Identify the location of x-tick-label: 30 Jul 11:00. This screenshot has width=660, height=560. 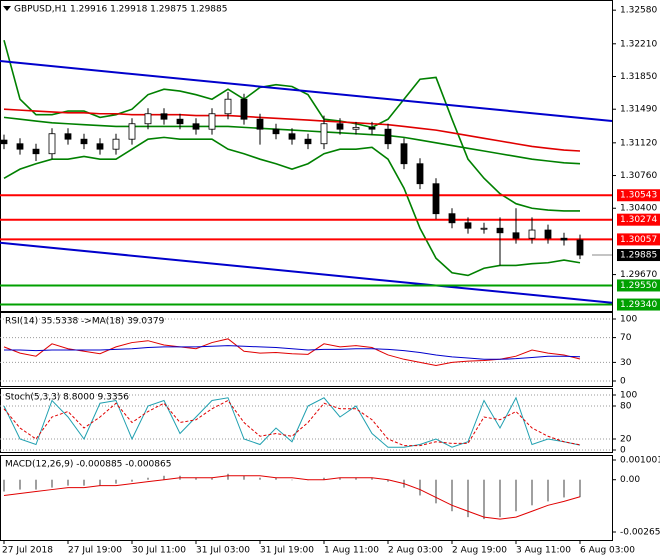
(159, 551).